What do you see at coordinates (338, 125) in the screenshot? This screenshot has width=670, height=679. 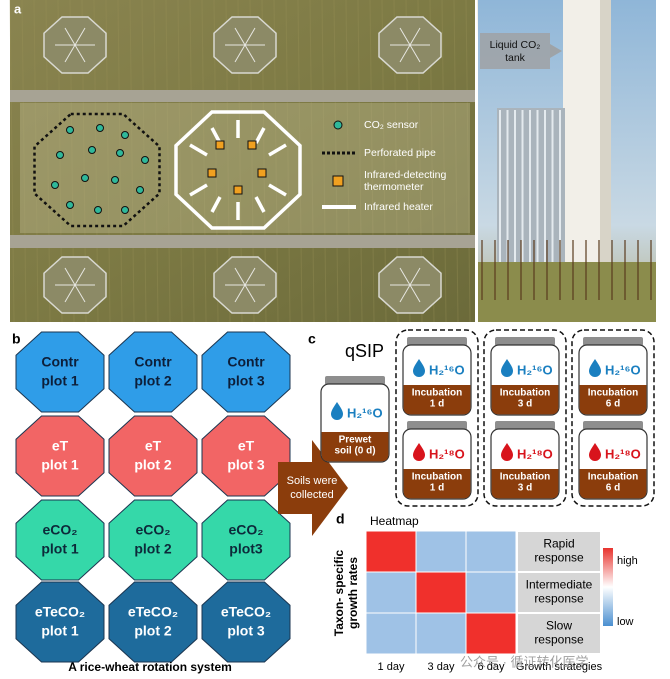 I see `legend-sensor` at bounding box center [338, 125].